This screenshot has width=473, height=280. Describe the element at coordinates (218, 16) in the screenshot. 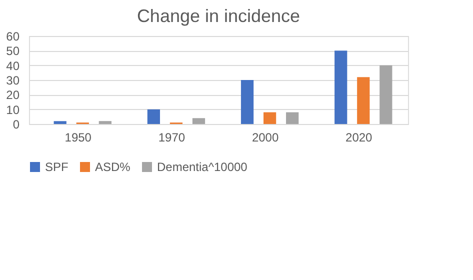

I see `chart-title: Change in incidence` at that location.